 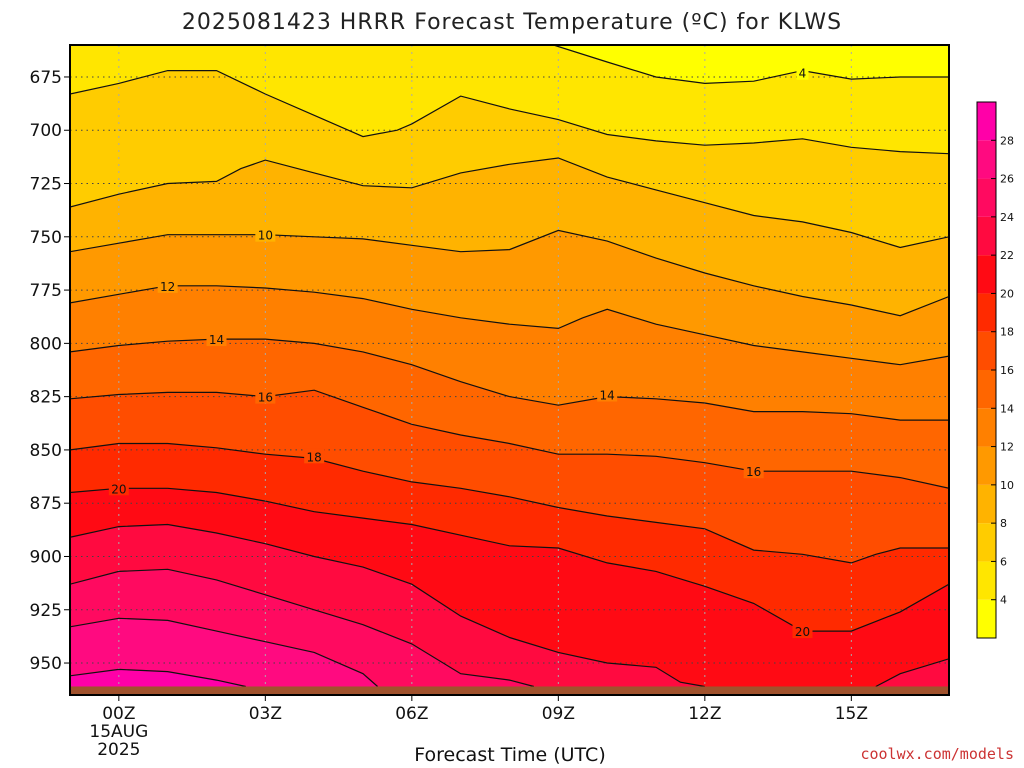 What do you see at coordinates (265, 714) in the screenshot?
I see `x-tick-label: 03Z` at bounding box center [265, 714].